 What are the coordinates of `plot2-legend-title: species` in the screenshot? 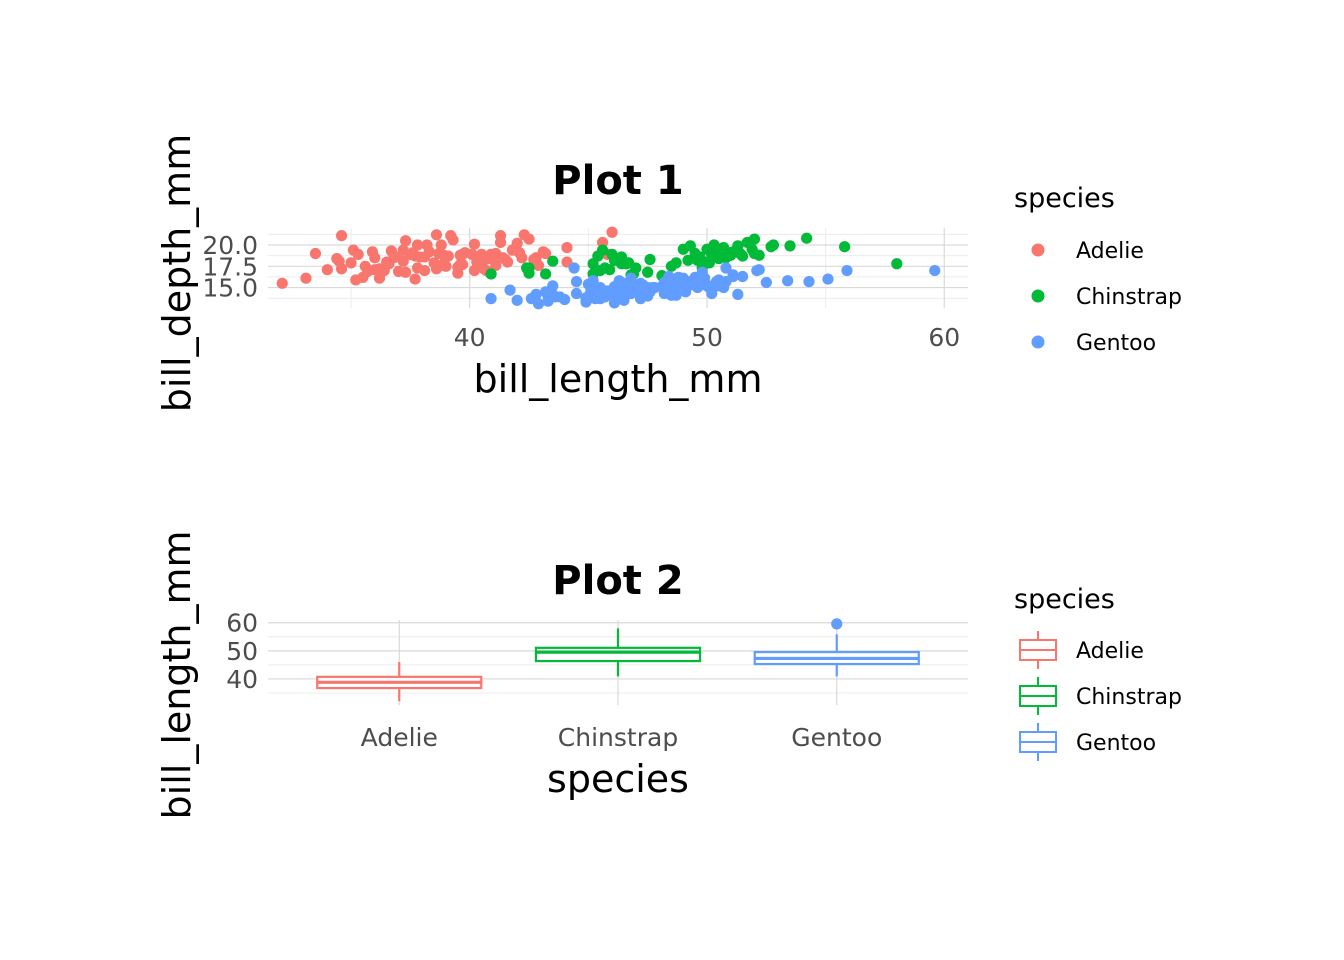 It's located at (1064, 599).